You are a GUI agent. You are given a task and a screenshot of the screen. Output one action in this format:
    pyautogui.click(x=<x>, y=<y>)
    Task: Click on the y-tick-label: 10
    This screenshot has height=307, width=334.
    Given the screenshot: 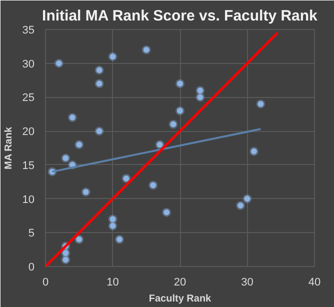 What is the action you would take?
    pyautogui.click(x=28, y=200)
    